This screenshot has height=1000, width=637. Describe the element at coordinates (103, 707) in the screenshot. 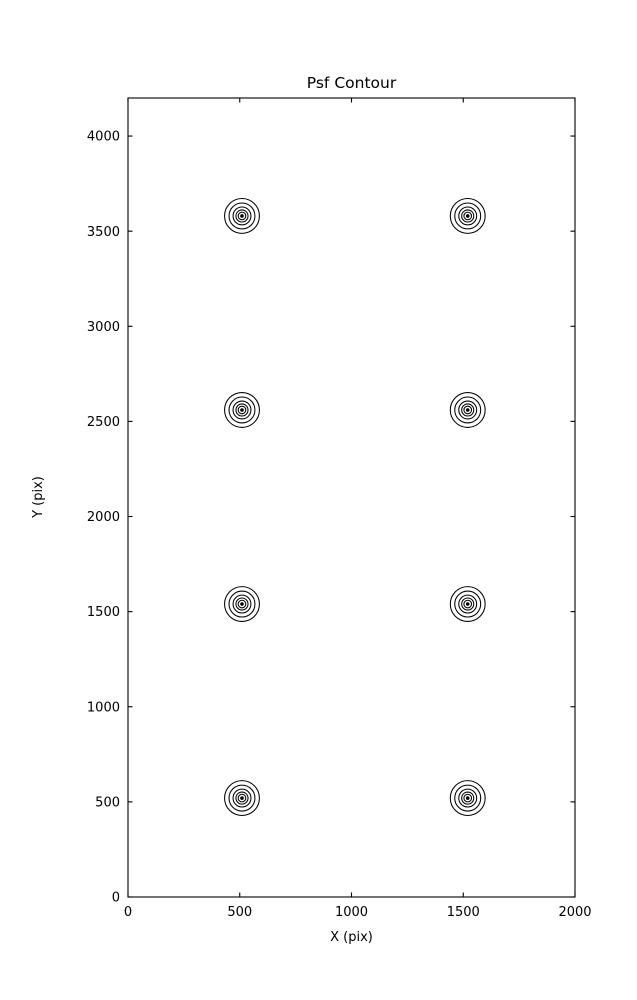

I see `y-tick-label: 1000` at that location.